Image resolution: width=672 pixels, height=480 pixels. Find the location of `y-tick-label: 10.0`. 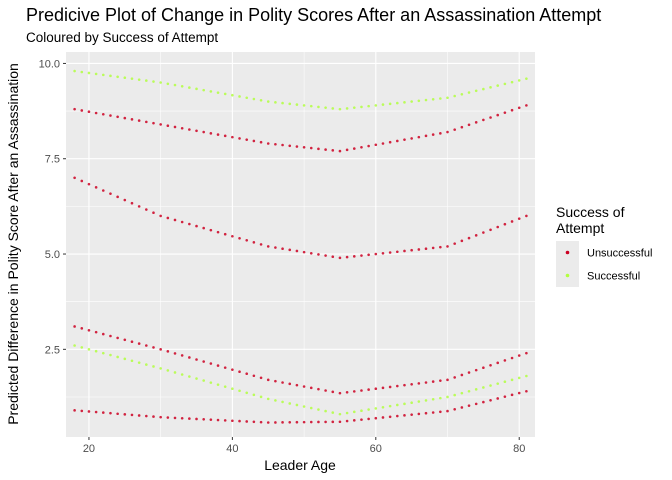

y-tick-label: 10.0 is located at coordinates (49, 64).